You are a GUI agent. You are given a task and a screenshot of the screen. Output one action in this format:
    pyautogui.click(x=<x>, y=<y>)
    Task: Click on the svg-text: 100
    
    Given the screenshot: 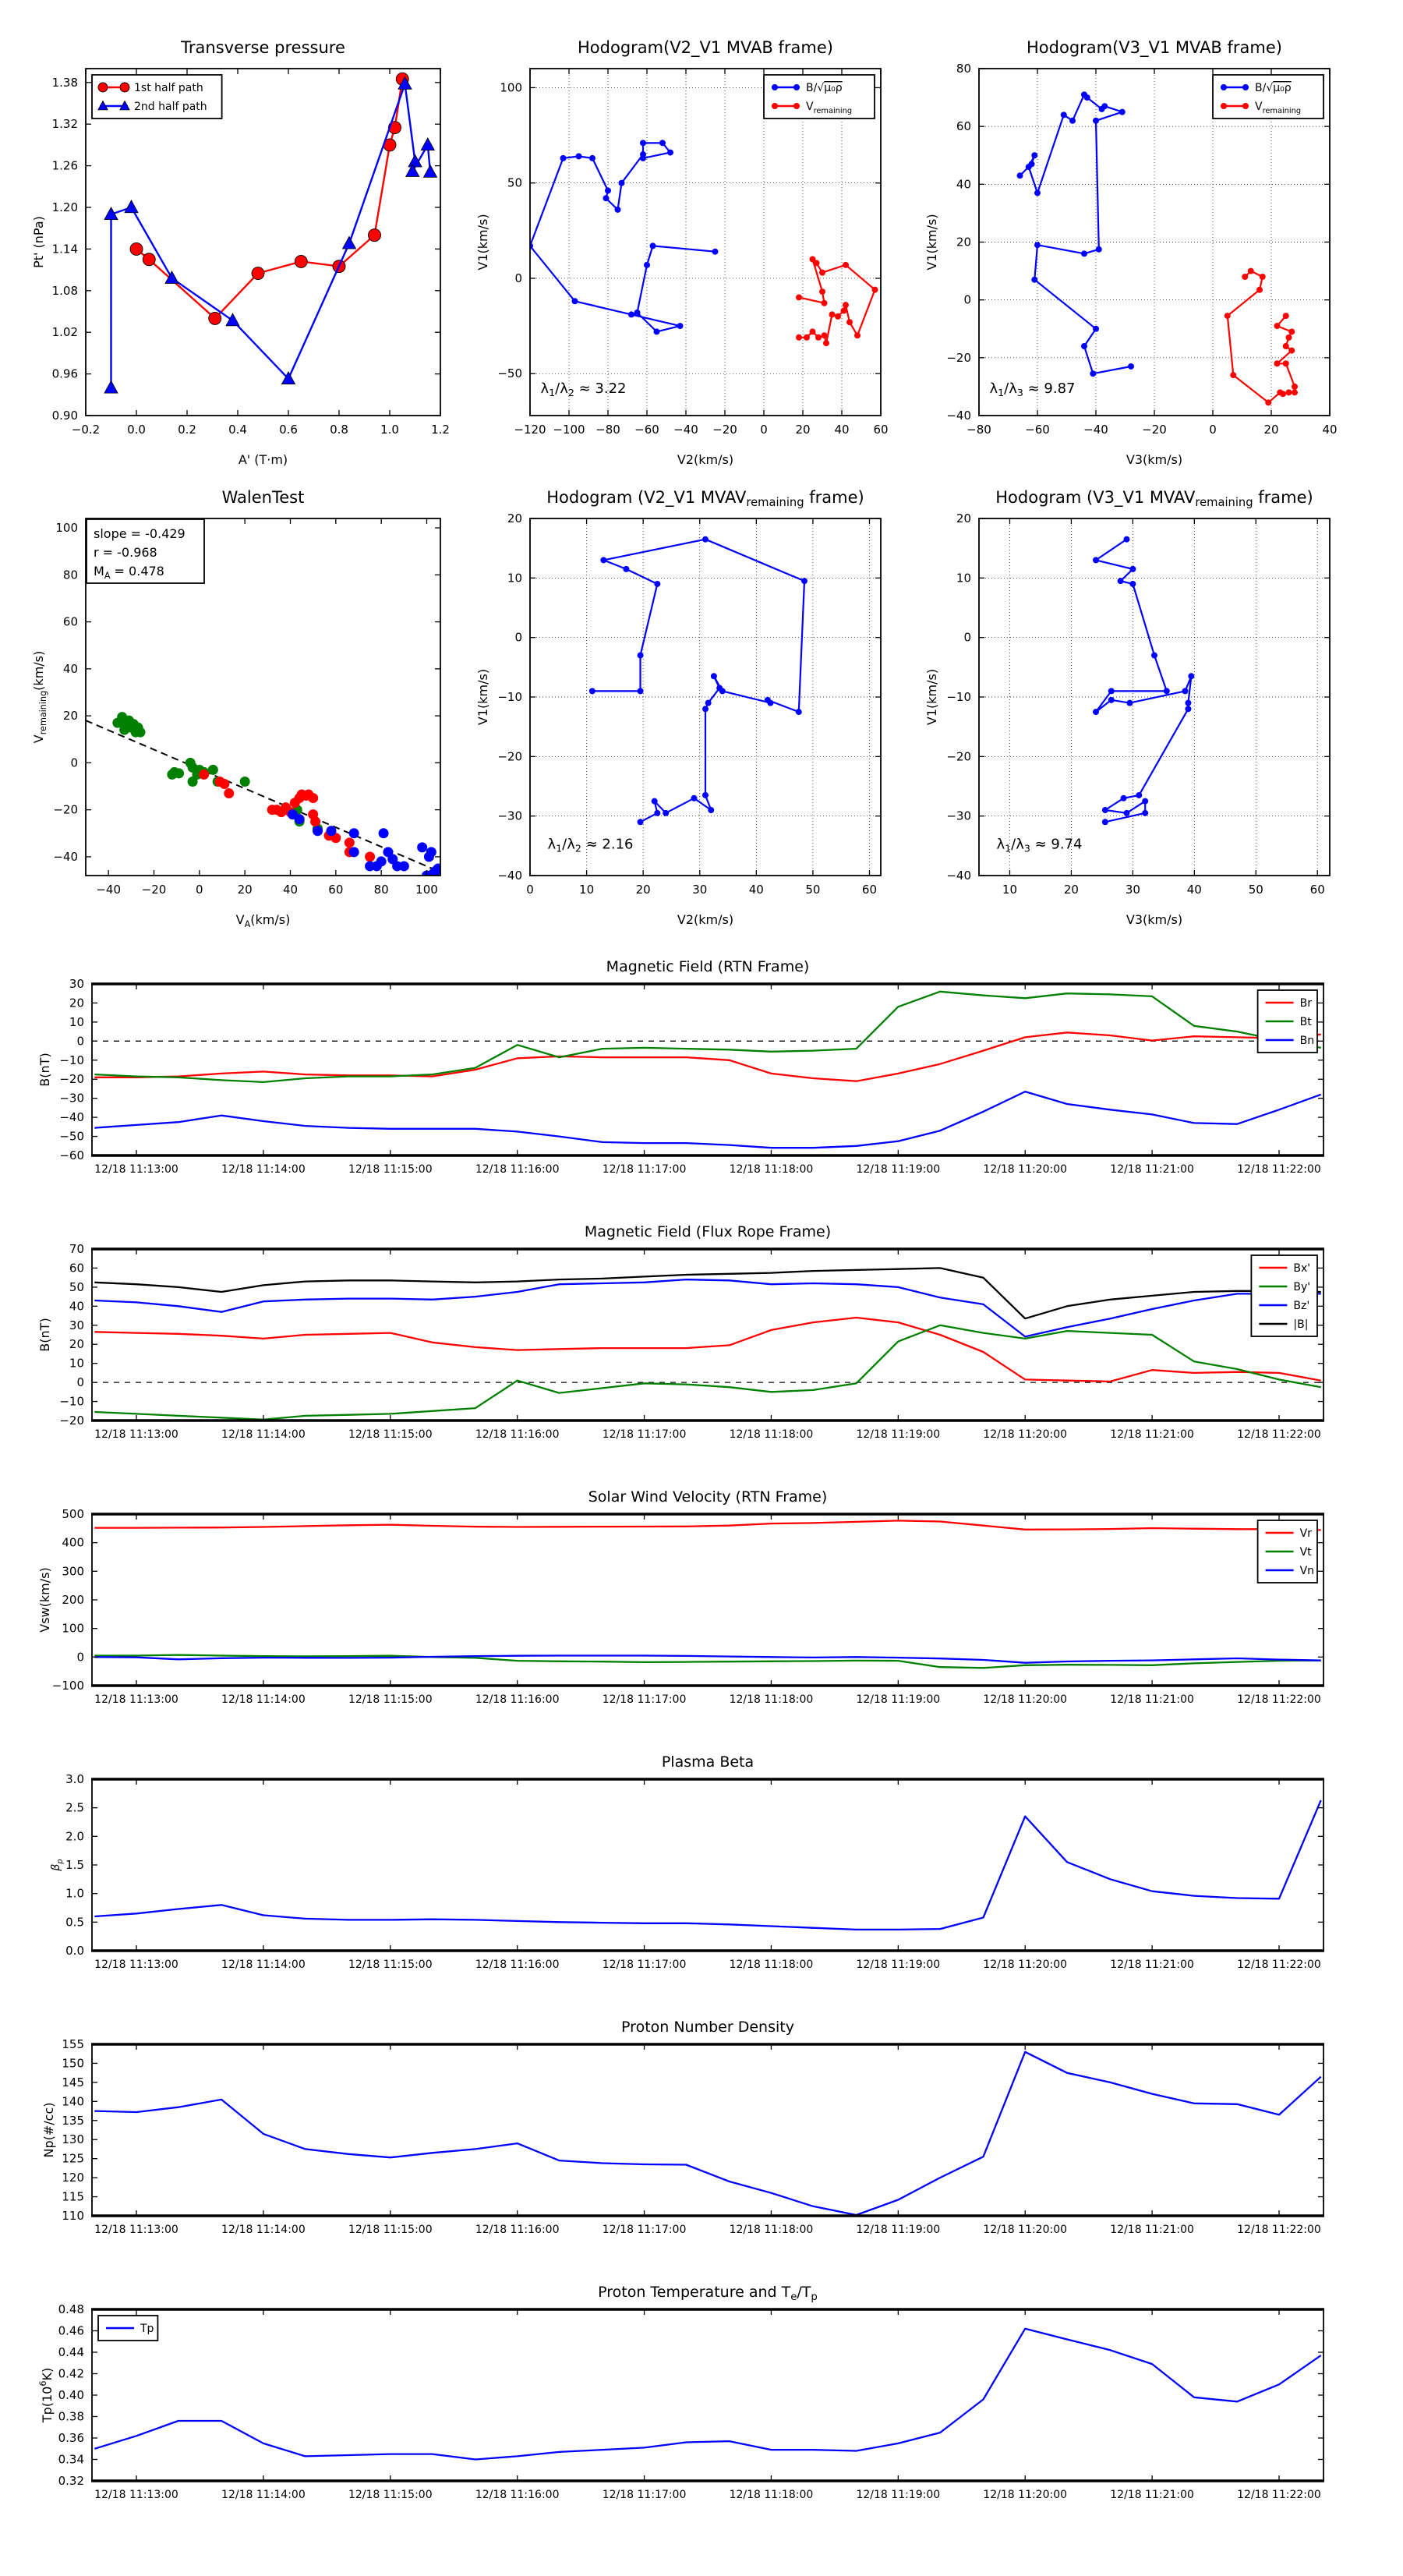 What is the action you would take?
    pyautogui.click(x=426, y=890)
    